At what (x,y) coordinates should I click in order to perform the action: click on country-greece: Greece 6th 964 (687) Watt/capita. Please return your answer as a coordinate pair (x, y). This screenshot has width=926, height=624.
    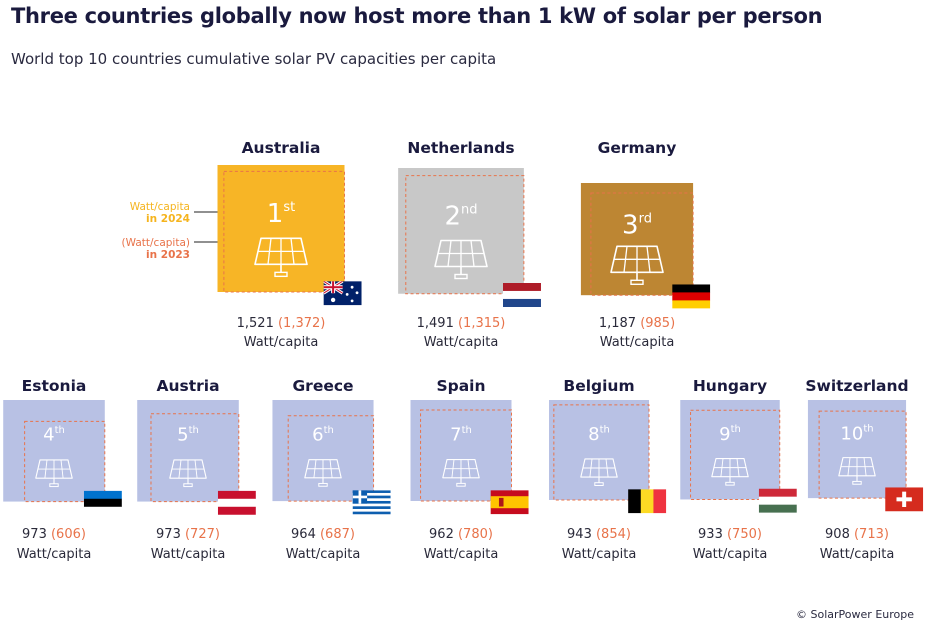
    Looking at the image, I should click on (331, 469).